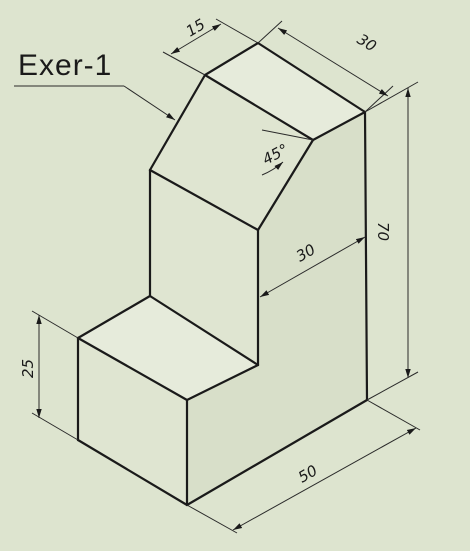 The height and width of the screenshot is (551, 470). Describe the element at coordinates (28, 368) in the screenshot. I see `dim-label-25: 25` at that location.